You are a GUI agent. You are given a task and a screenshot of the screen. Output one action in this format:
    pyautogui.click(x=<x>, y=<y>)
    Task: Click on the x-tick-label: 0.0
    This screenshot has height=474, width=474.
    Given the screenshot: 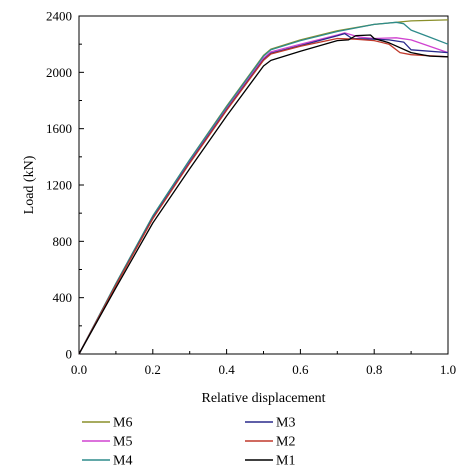 What is the action you would take?
    pyautogui.click(x=79, y=369)
    